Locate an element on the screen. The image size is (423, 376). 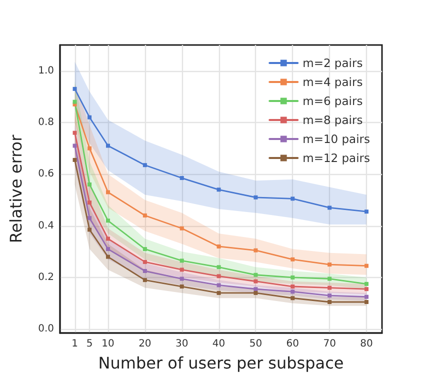
x-tick-label: 70 is located at coordinates (329, 344).